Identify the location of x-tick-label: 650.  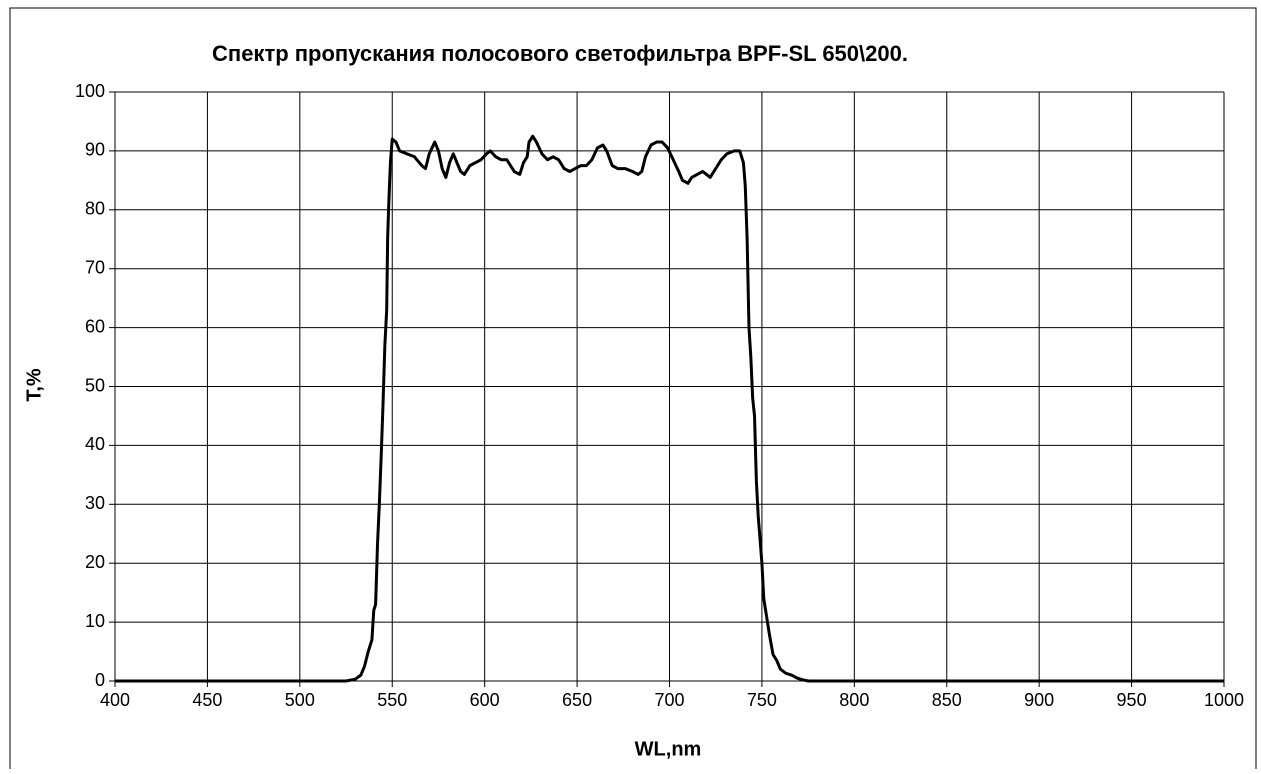
(577, 700).